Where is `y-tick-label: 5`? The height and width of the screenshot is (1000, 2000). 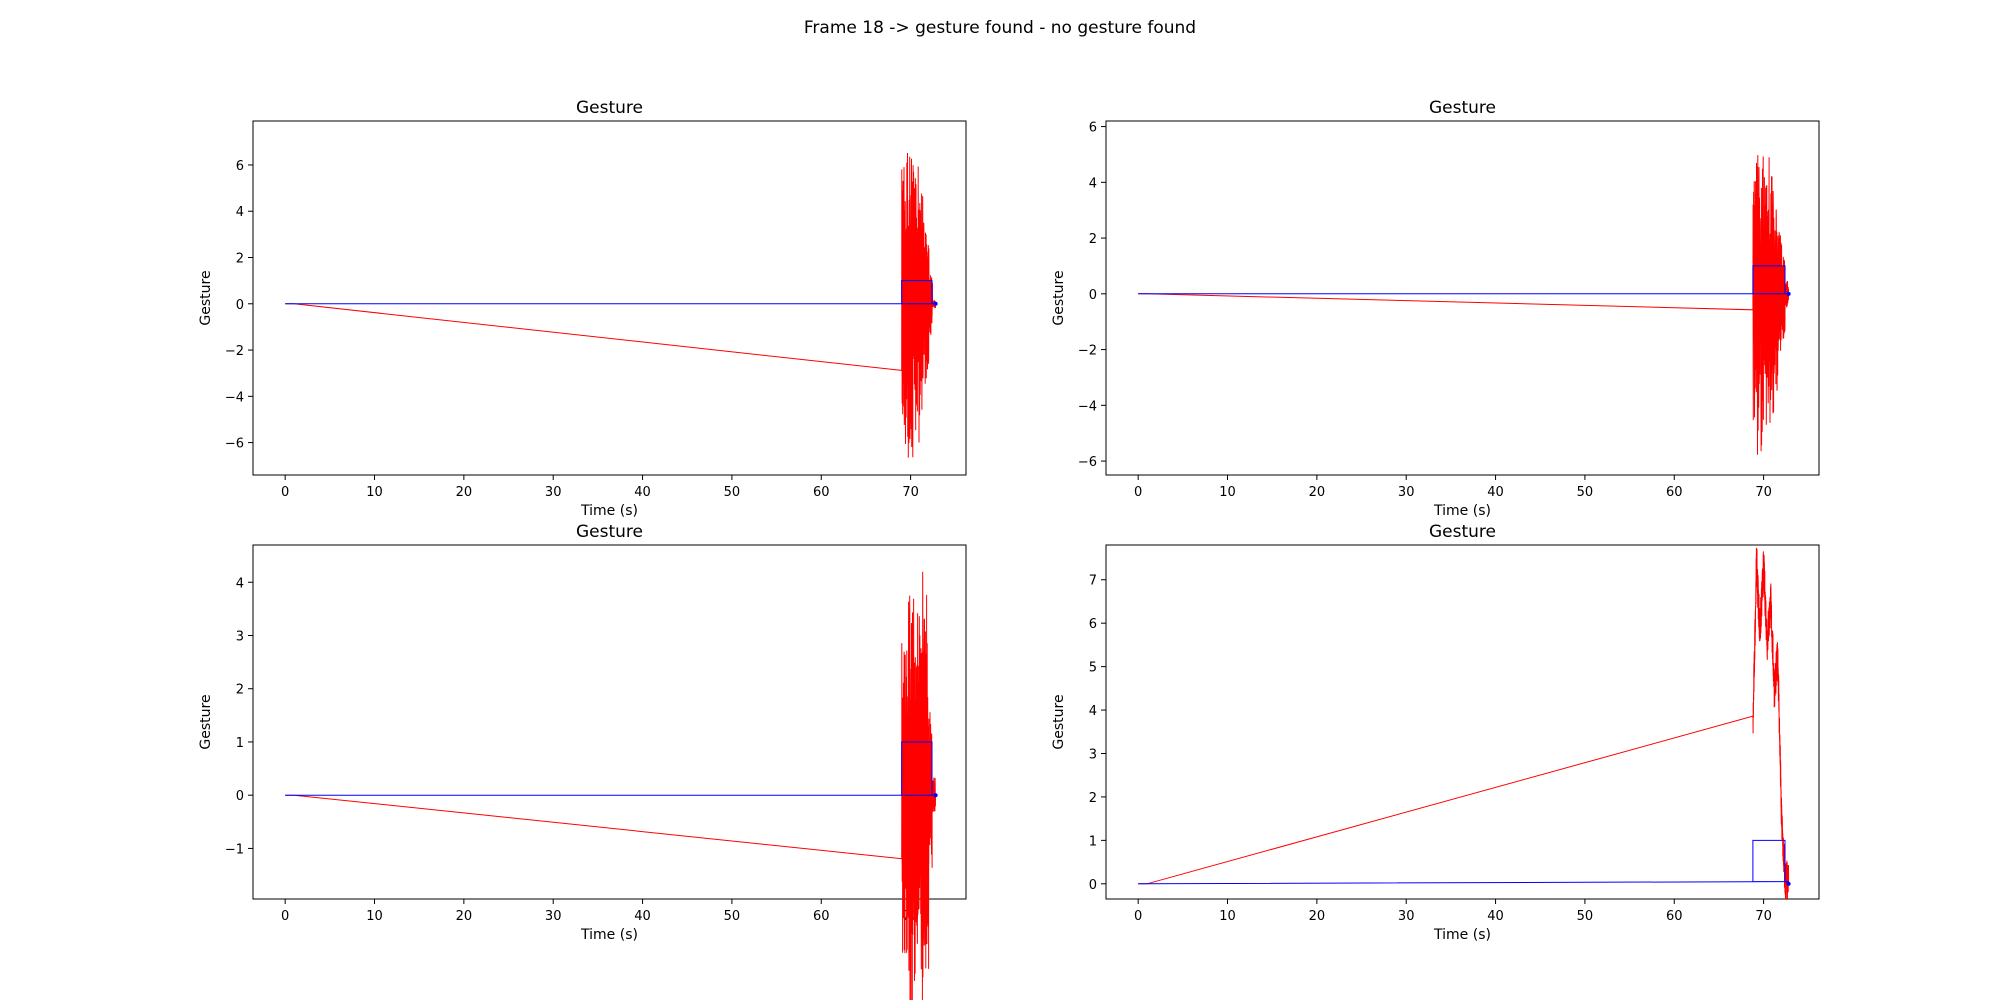
y-tick-label: 5 is located at coordinates (1093, 668).